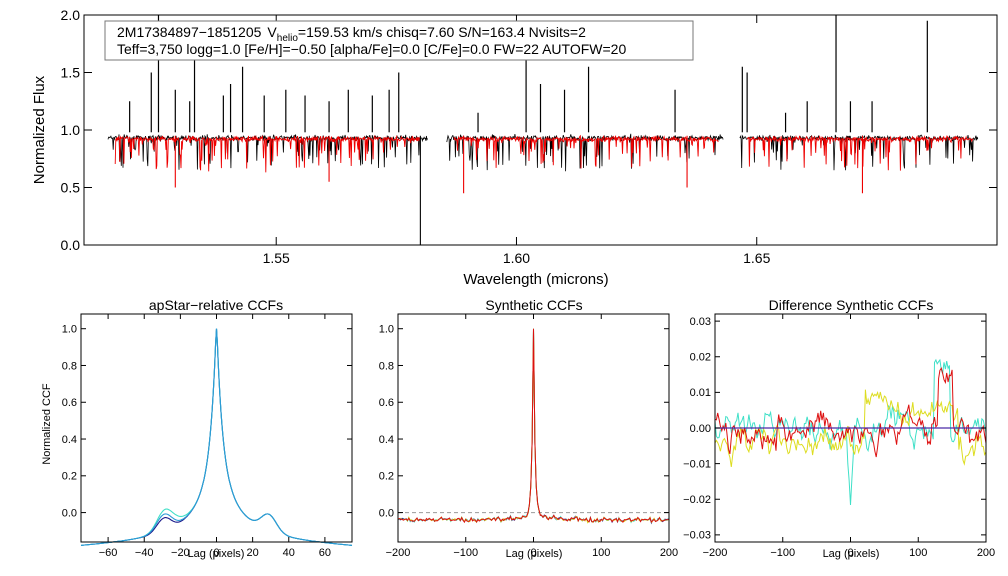  I want to click on apstar-ccf-series, so click(216, 437).